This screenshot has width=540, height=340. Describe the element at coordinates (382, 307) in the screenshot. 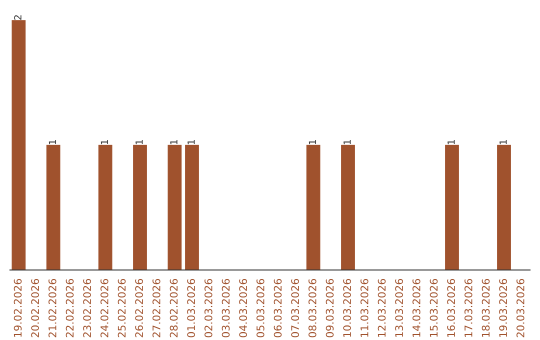

I see `x-tick-label: 12.03.2026` at that location.